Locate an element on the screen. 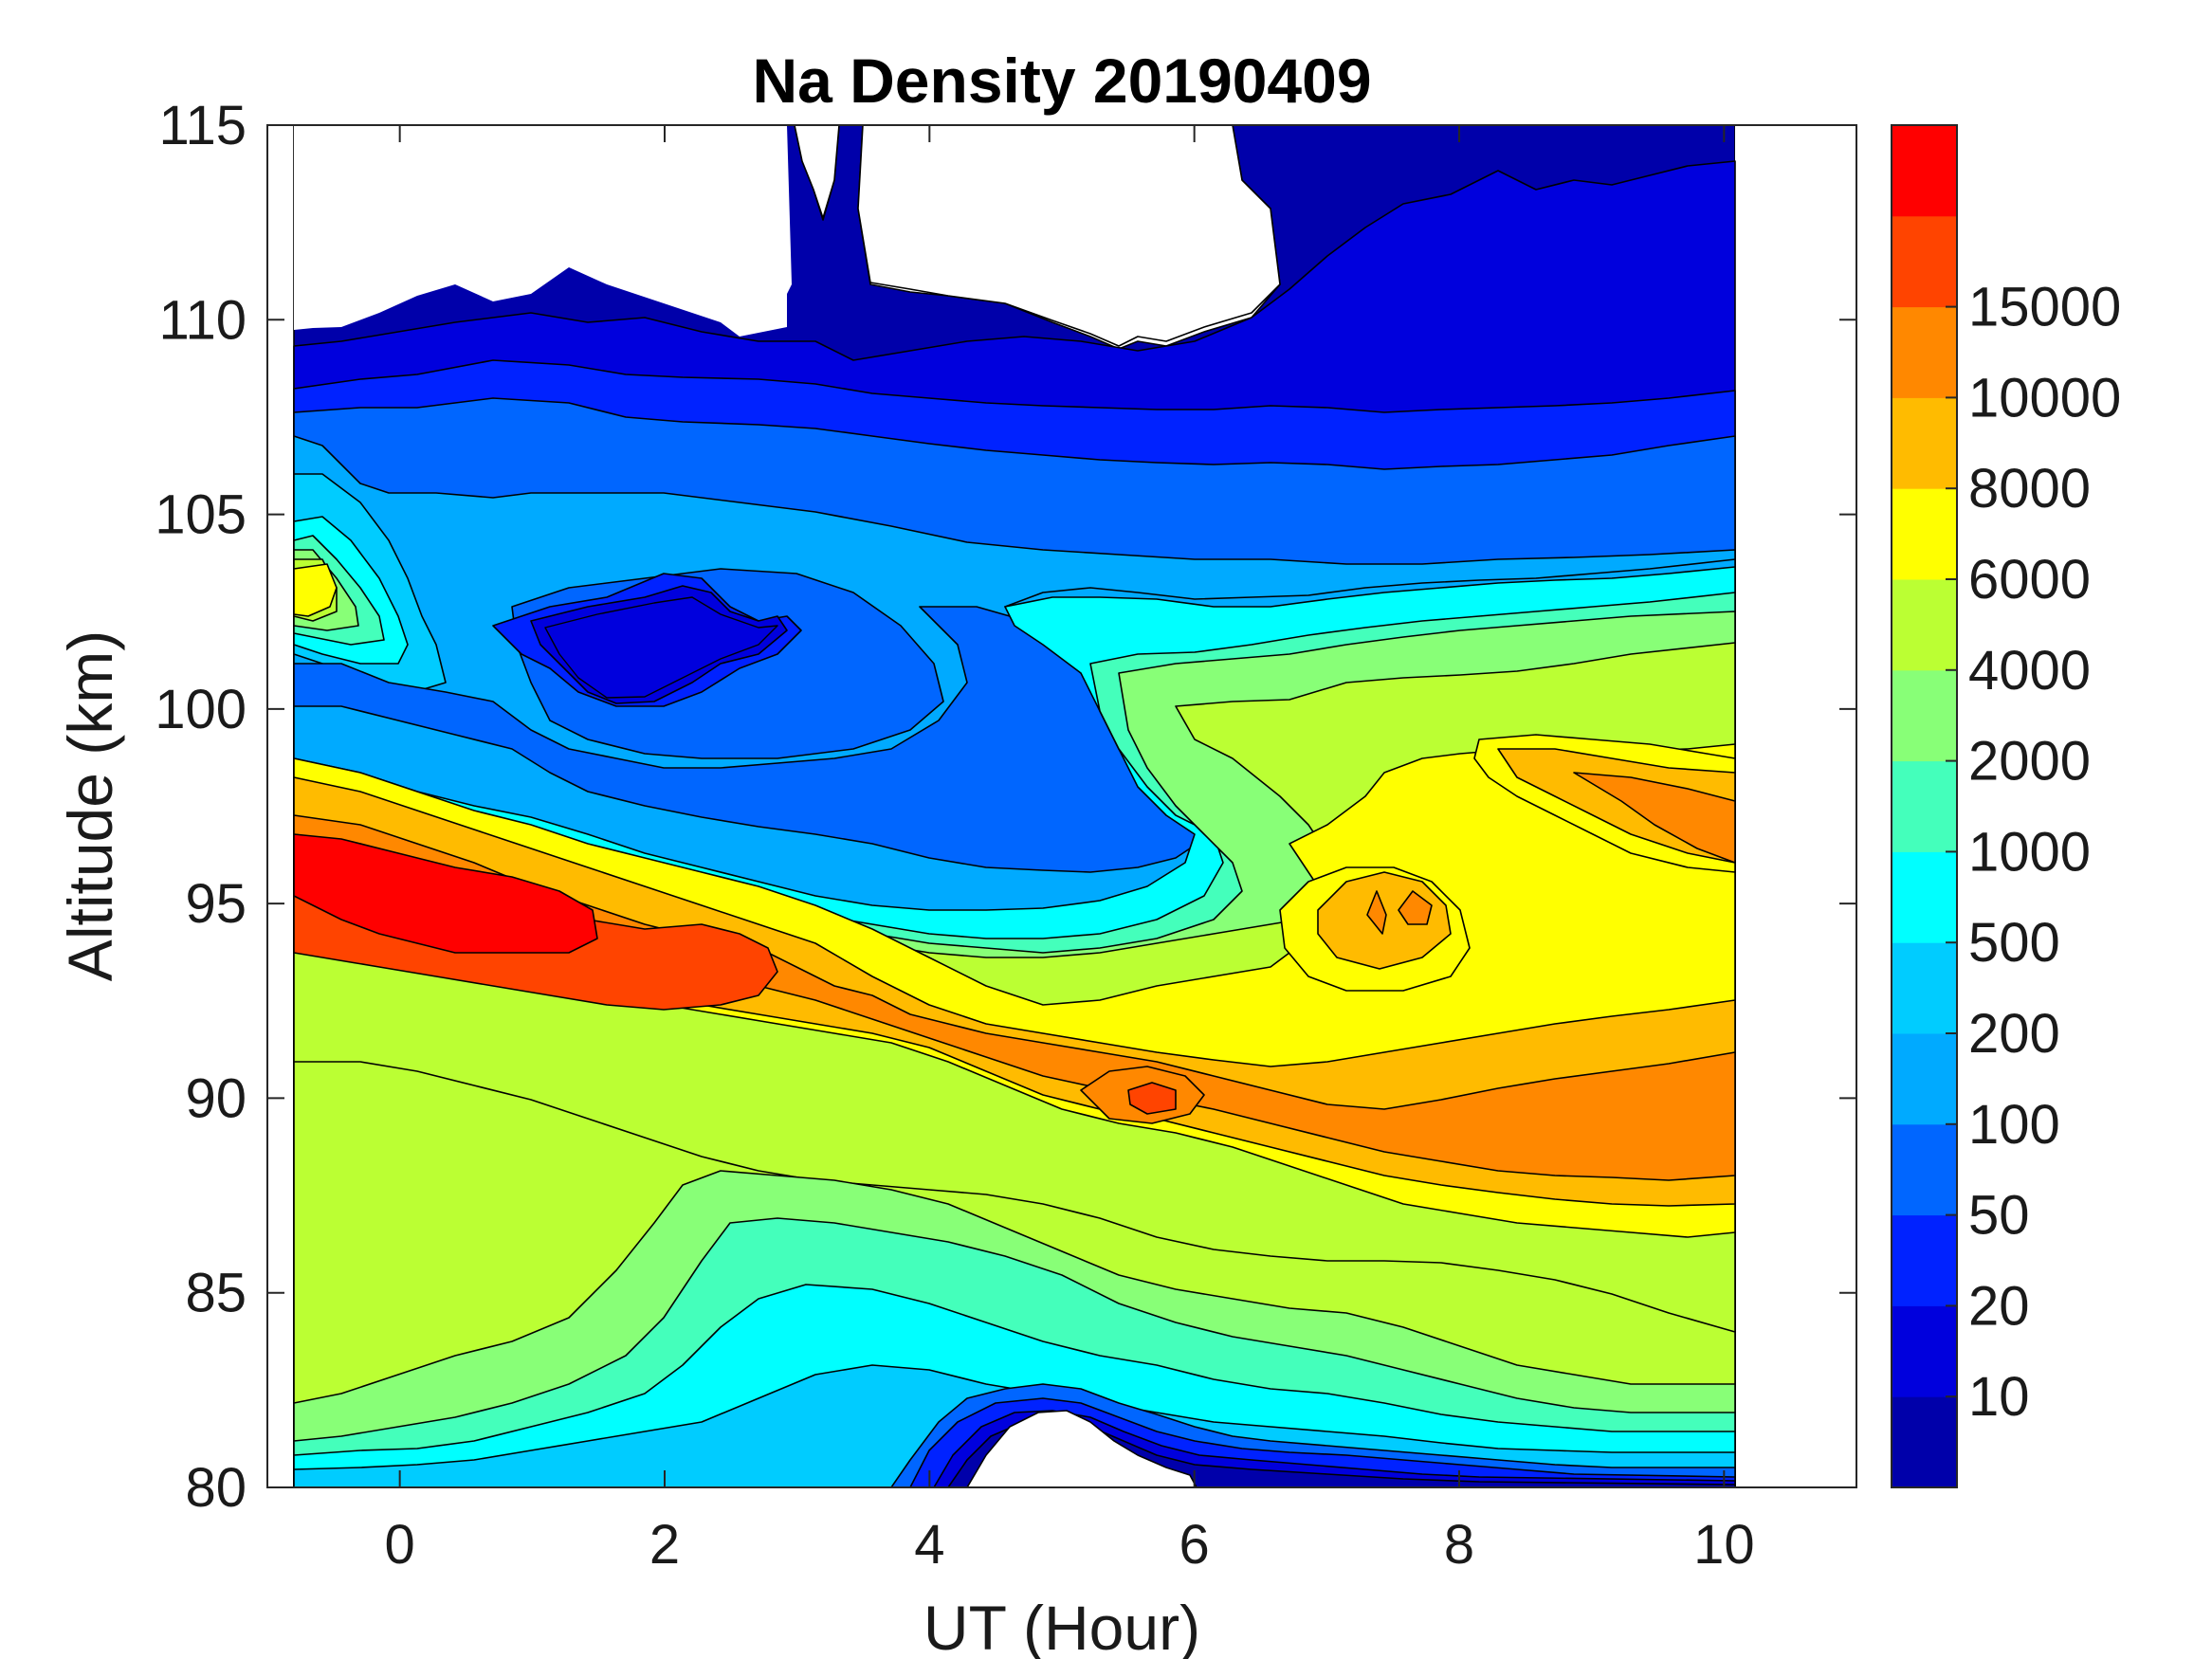 The image size is (2212, 1659). y-tick-label: 85 is located at coordinates (216, 1293).